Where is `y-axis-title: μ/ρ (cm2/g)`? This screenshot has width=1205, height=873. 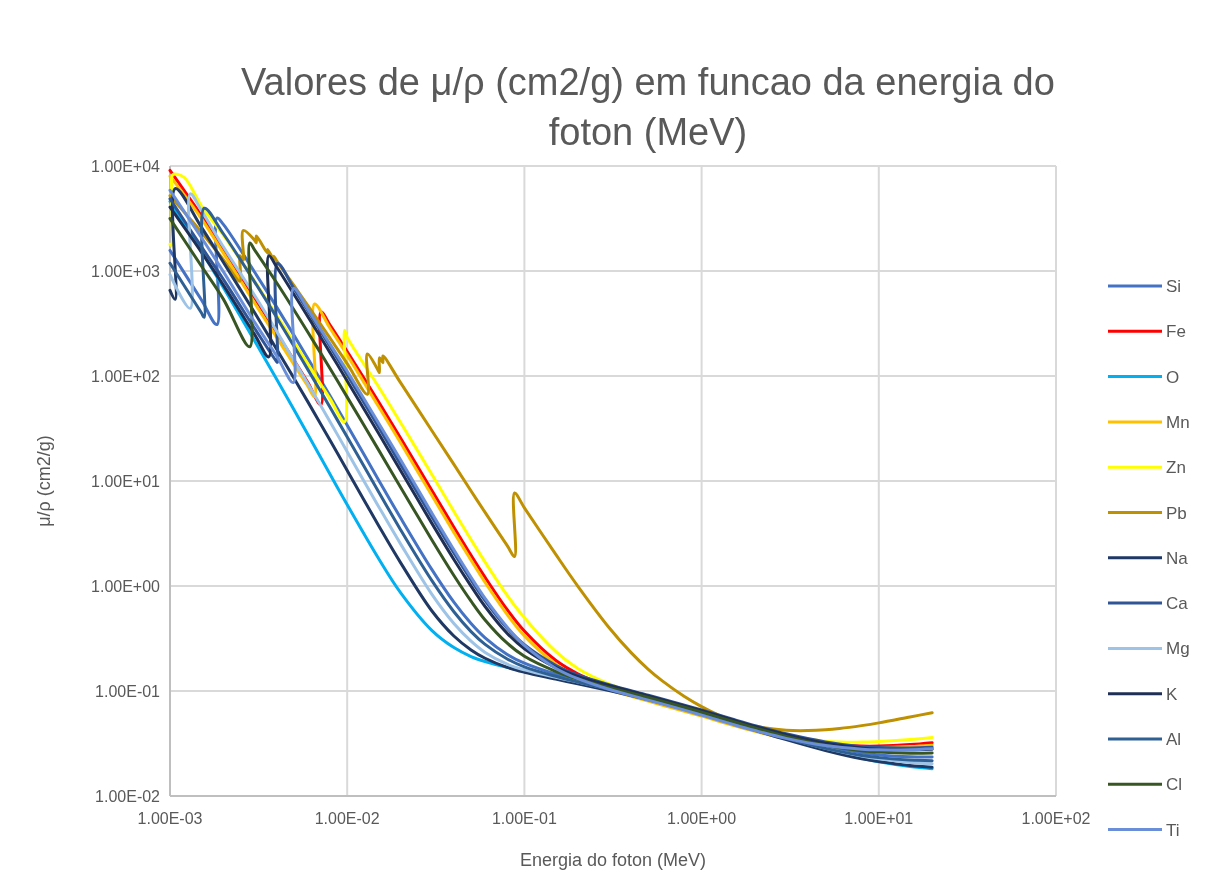
y-axis-title: μ/ρ (cm2/g) is located at coordinates (44, 481).